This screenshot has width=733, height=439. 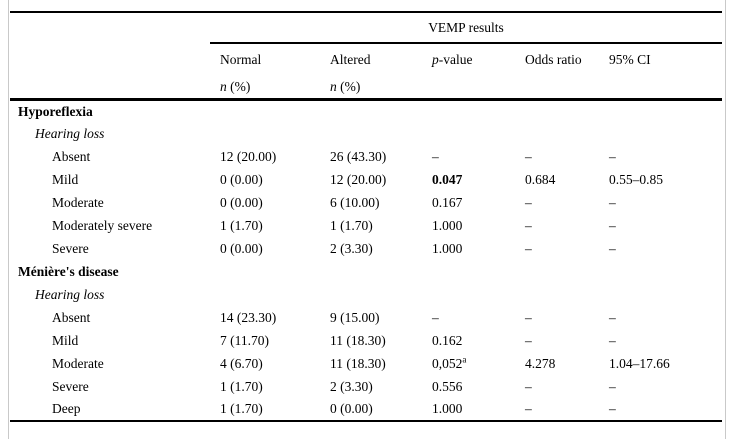 I want to click on cell-pvalue: 0.162, so click(x=447, y=340).